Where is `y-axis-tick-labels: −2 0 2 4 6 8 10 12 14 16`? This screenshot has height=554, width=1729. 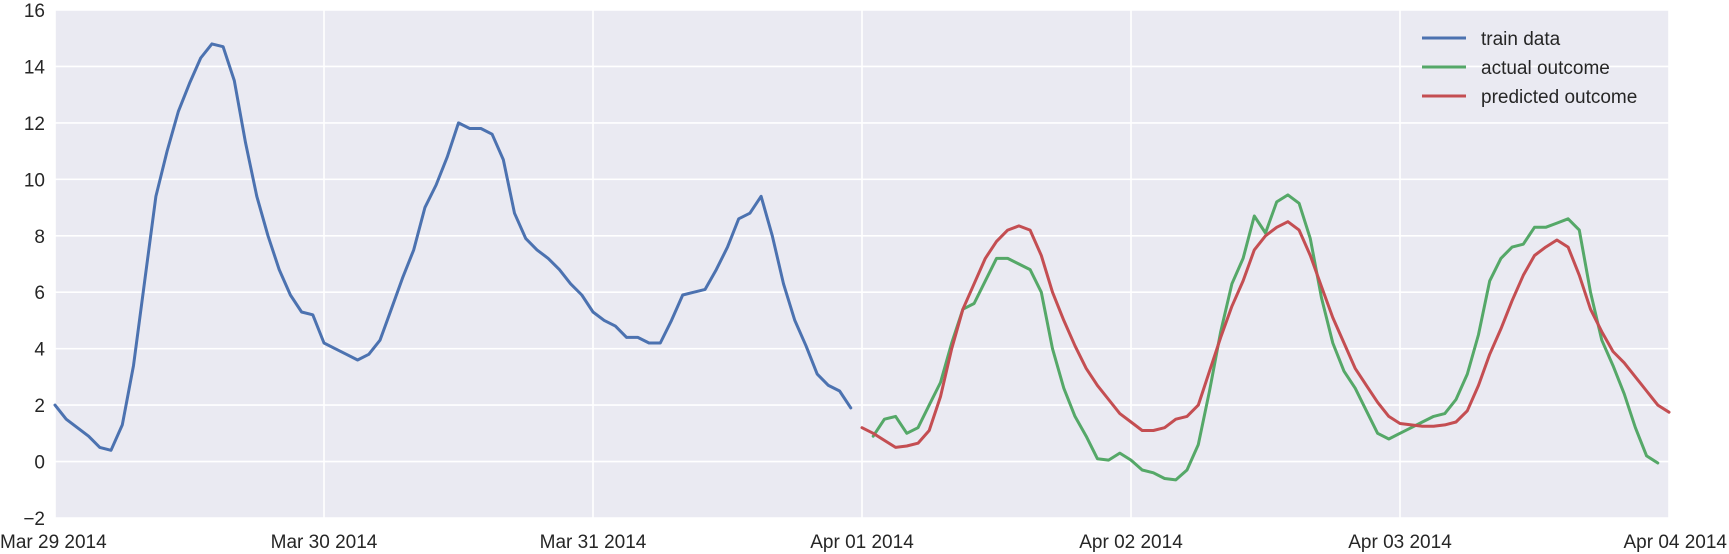 y-axis-tick-labels: −2 0 2 4 6 8 10 12 14 16 is located at coordinates (34, 265).